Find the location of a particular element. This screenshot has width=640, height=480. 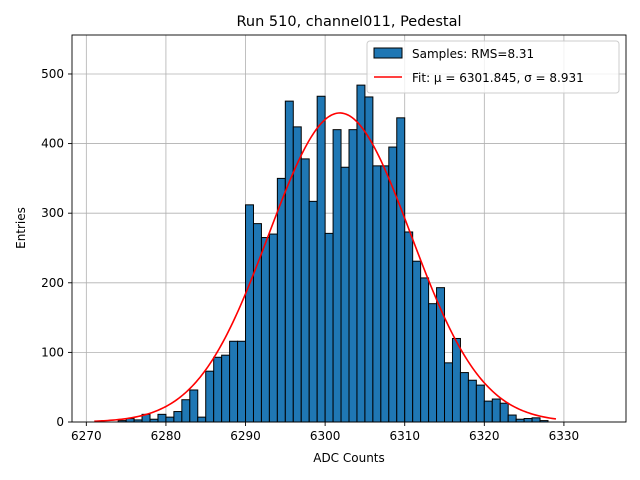

x-axis-label: ADC Counts is located at coordinates (349, 458).